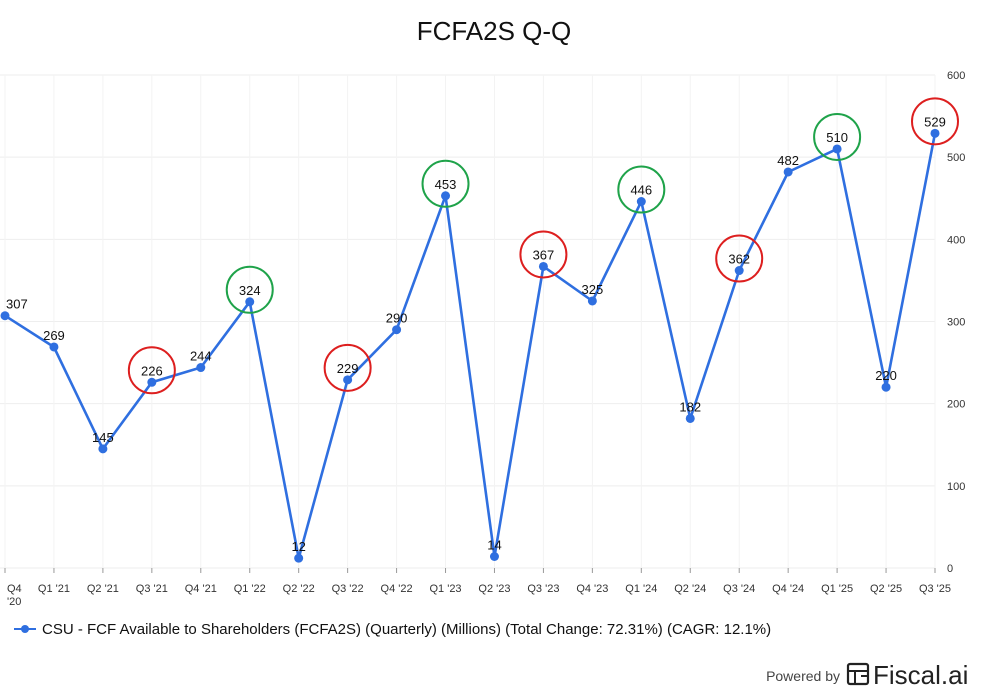  I want to click on x-tick-label: Q1 '21, so click(54, 589).